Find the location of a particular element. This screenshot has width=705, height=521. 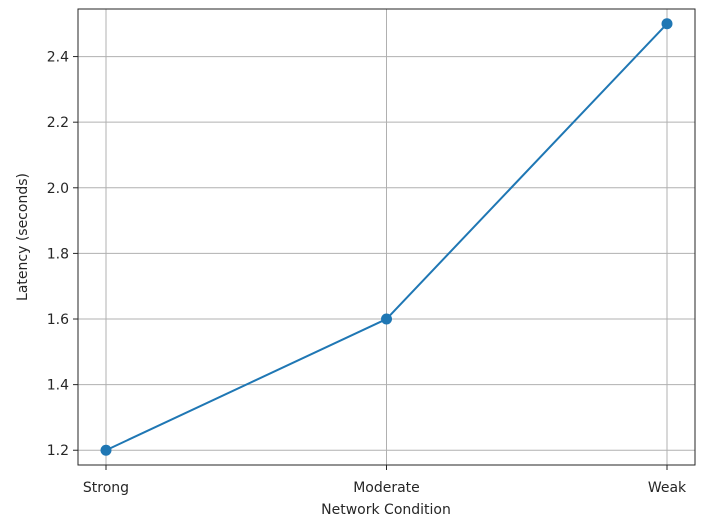

y-tick-label: 2.2 is located at coordinates (58, 123).